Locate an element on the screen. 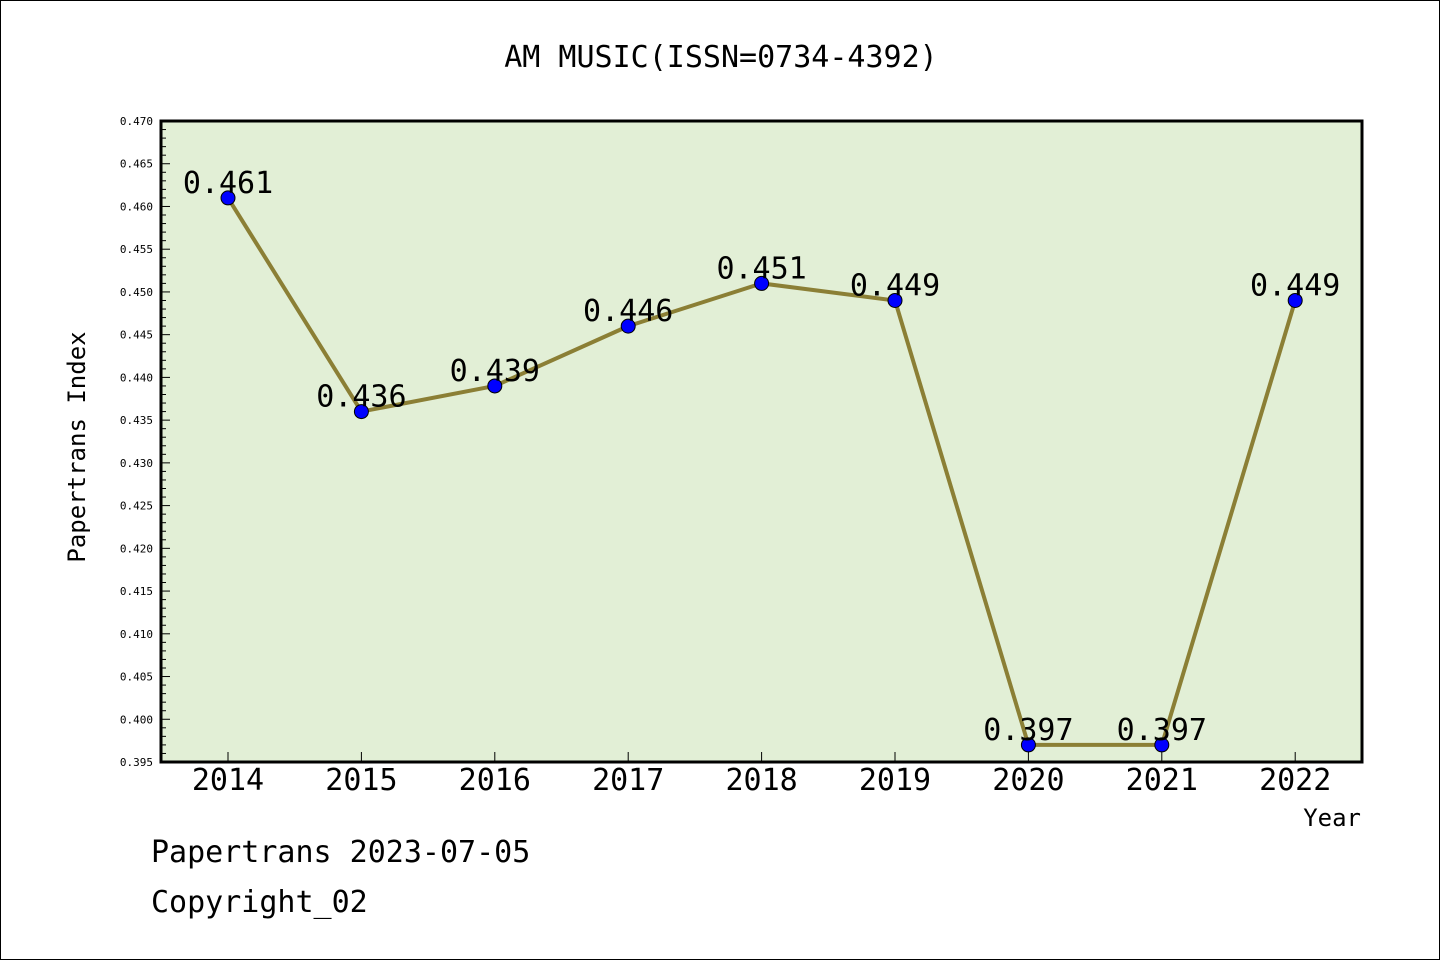  y-tick-label: 0.455 is located at coordinates (136, 249).